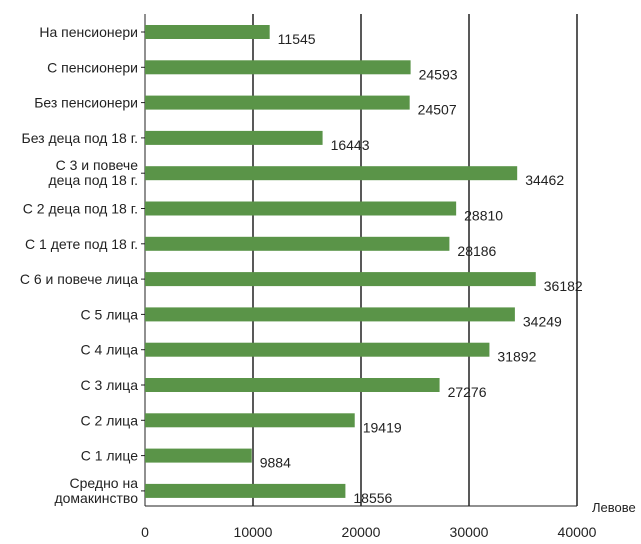 This screenshot has width=641, height=544. Describe the element at coordinates (110, 456) in the screenshot. I see `category-label: С 1 лице` at that location.